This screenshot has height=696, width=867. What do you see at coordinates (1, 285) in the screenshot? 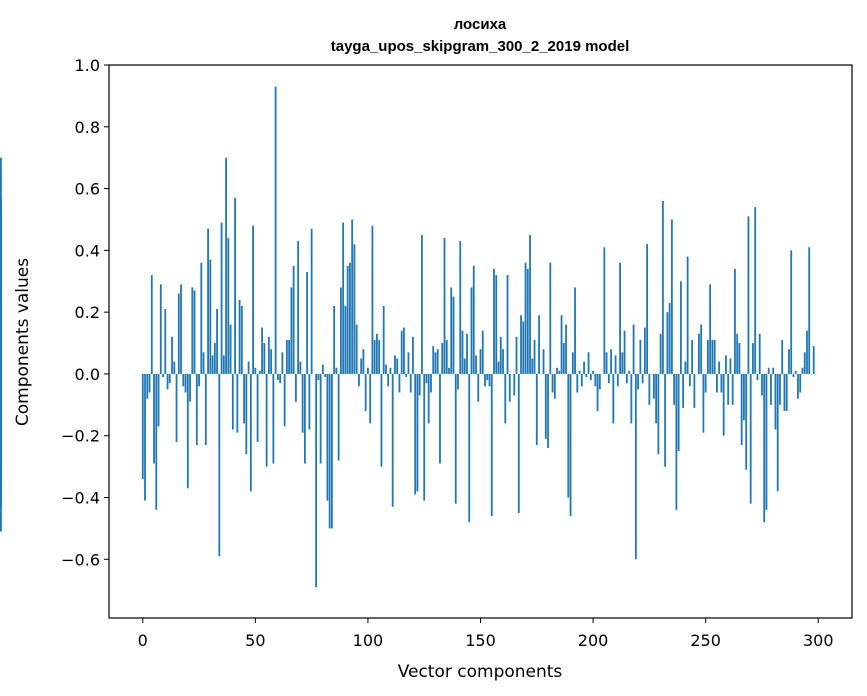
I see `bar-undefined` at bounding box center [1, 285].